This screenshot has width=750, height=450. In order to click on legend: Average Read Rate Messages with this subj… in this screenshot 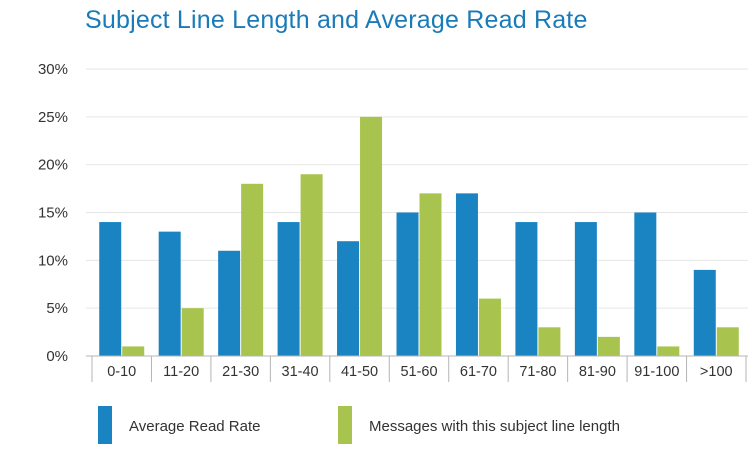, I will do `click(359, 425)`.